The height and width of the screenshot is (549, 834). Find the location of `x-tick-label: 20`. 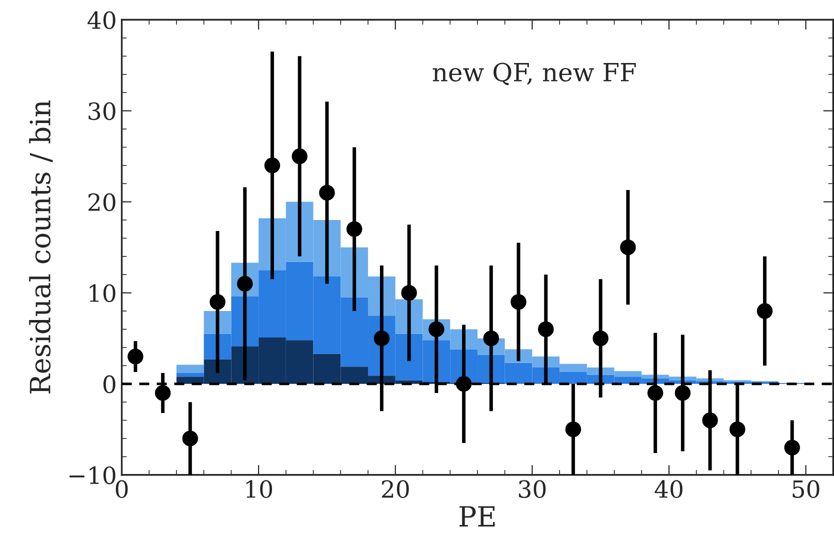

x-tick-label: 20 is located at coordinates (395, 489).